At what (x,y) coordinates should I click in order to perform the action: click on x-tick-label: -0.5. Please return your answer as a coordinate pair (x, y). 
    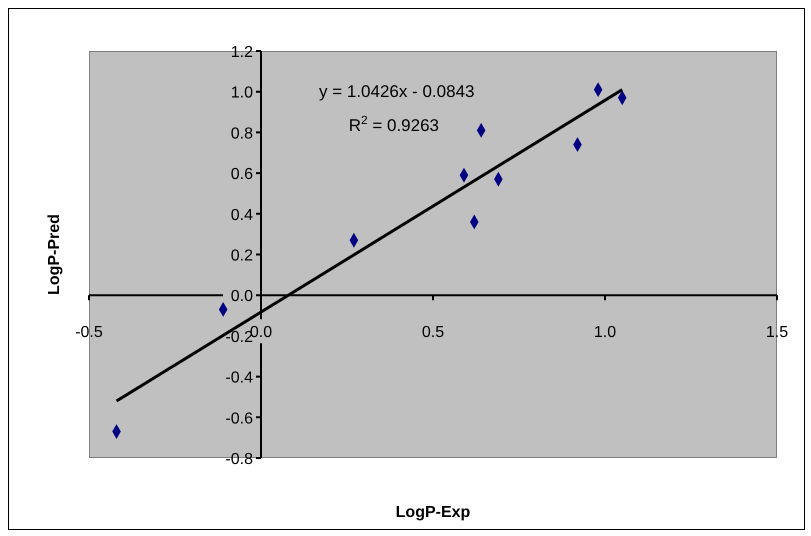
    Looking at the image, I should click on (89, 333).